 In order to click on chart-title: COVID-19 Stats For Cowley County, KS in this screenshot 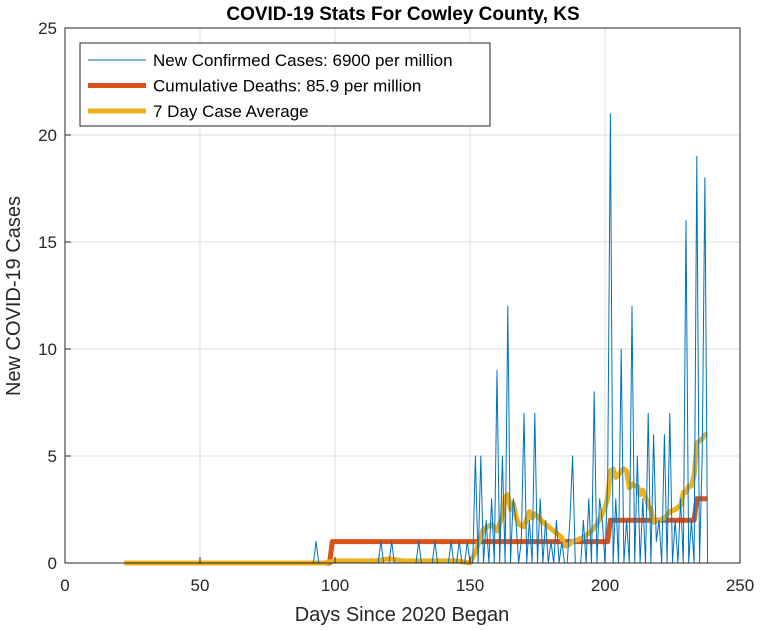, I will do `click(402, 14)`.